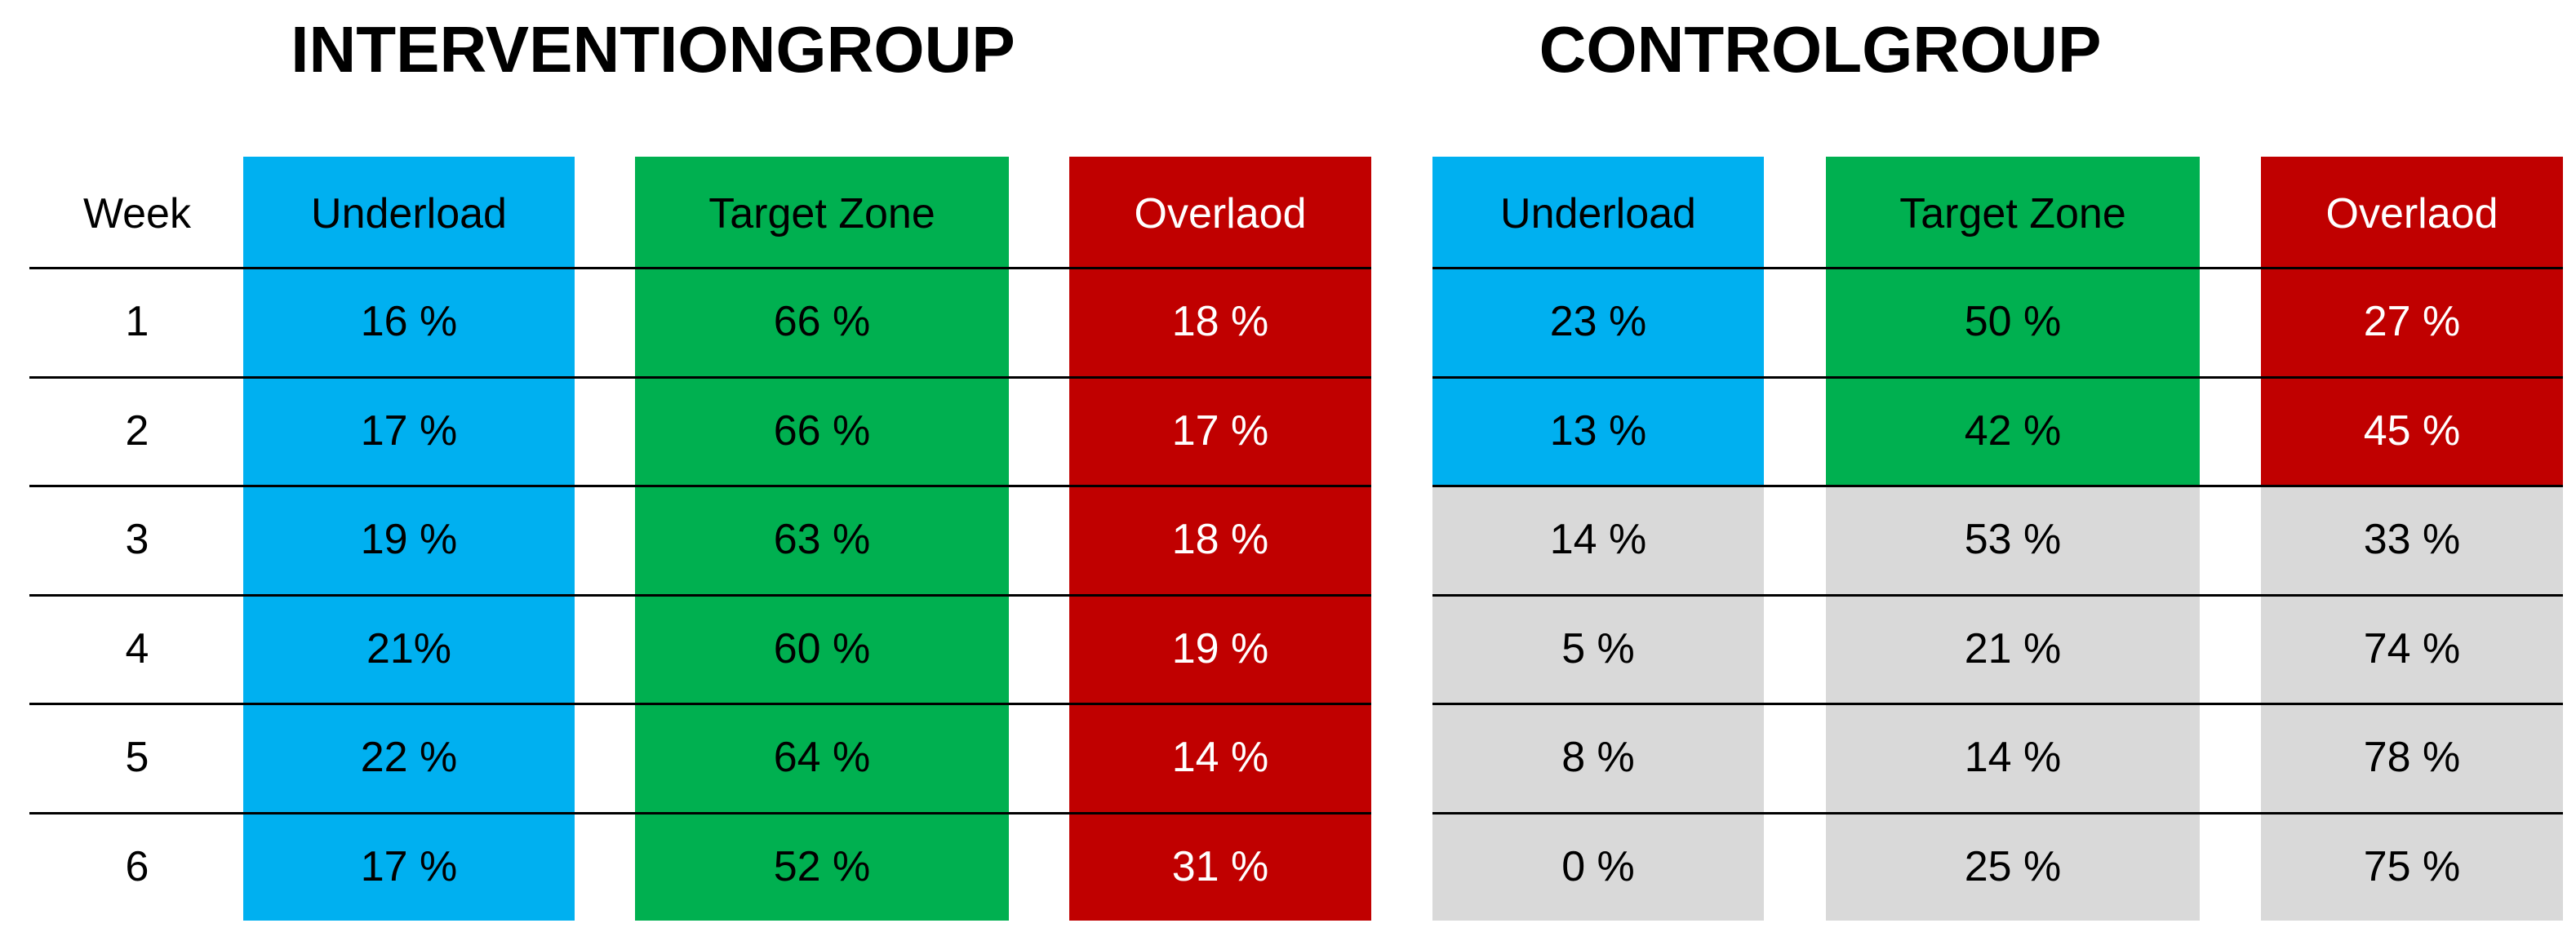 The width and height of the screenshot is (2576, 941). I want to click on intervention-group-title: INTERVENTIONGROUP, so click(653, 49).